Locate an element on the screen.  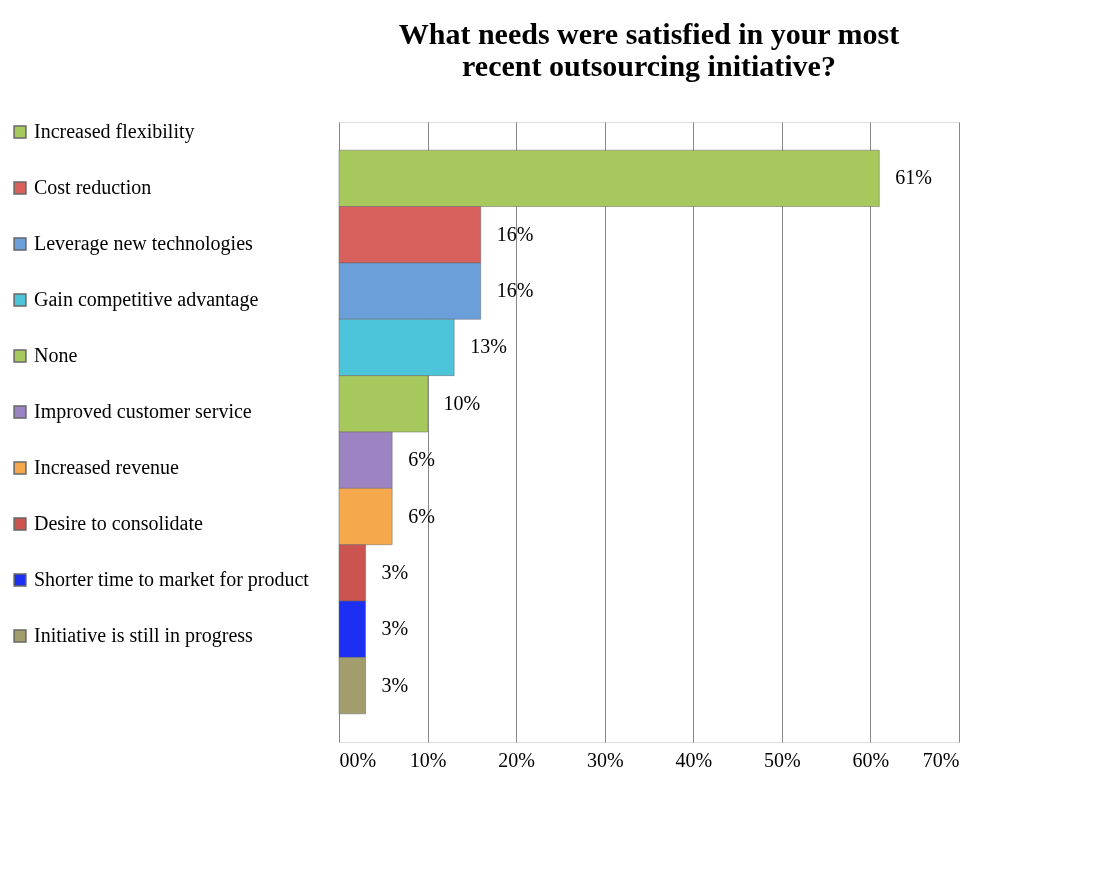
legend-label: Gain competitive advantage is located at coordinates (146, 299).